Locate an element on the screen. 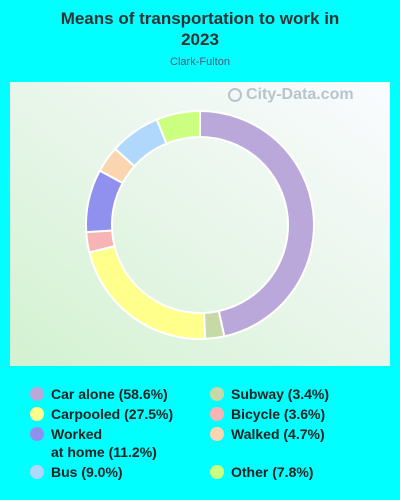 This screenshot has height=500, width=400. city-data-logo-icon is located at coordinates (235, 95).